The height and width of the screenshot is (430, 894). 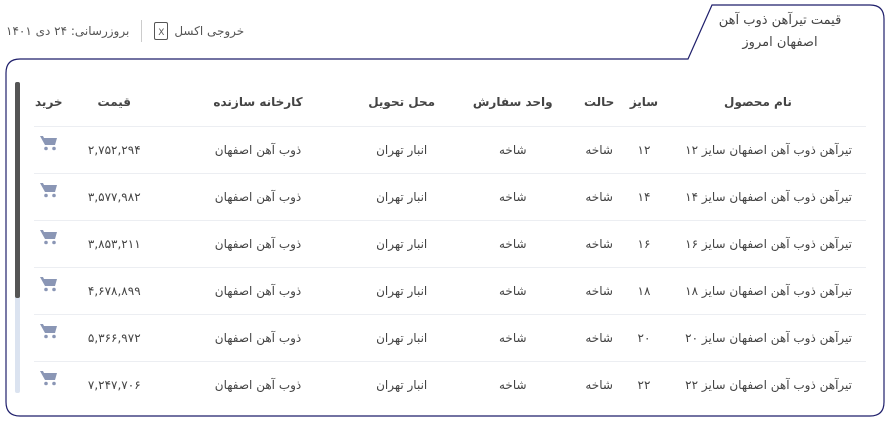 I want to click on cell-price: ۲,۷۵۲,۲۹۴, so click(x=114, y=150).